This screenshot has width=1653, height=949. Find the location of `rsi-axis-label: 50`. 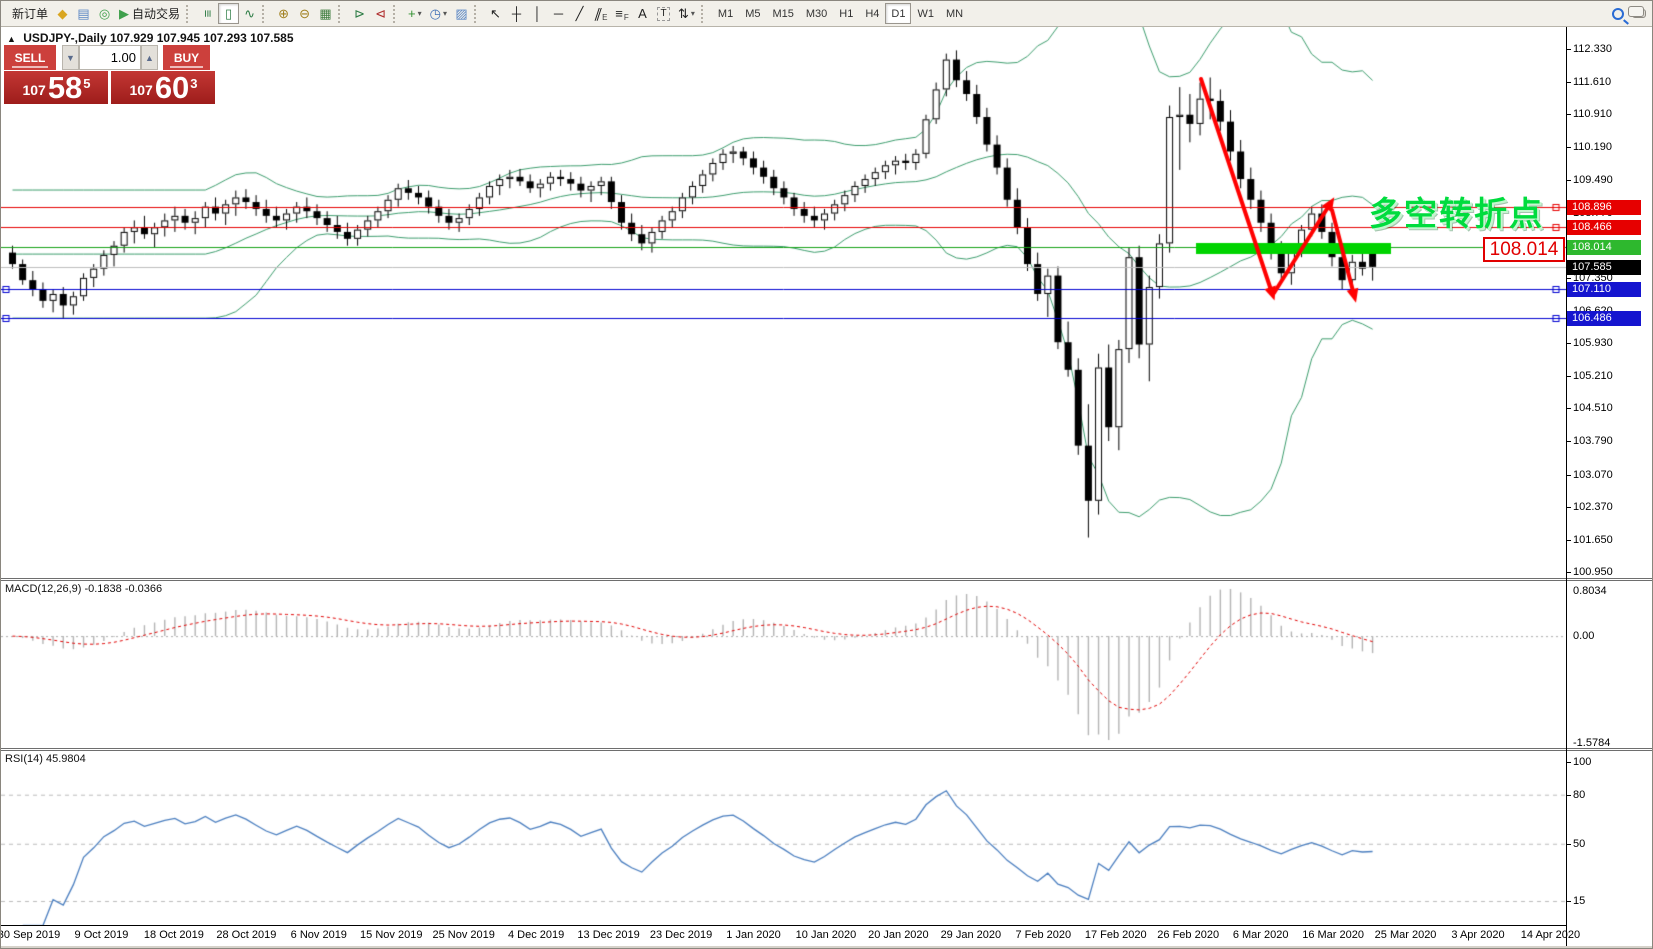

rsi-axis-label: 50 is located at coordinates (1579, 843).